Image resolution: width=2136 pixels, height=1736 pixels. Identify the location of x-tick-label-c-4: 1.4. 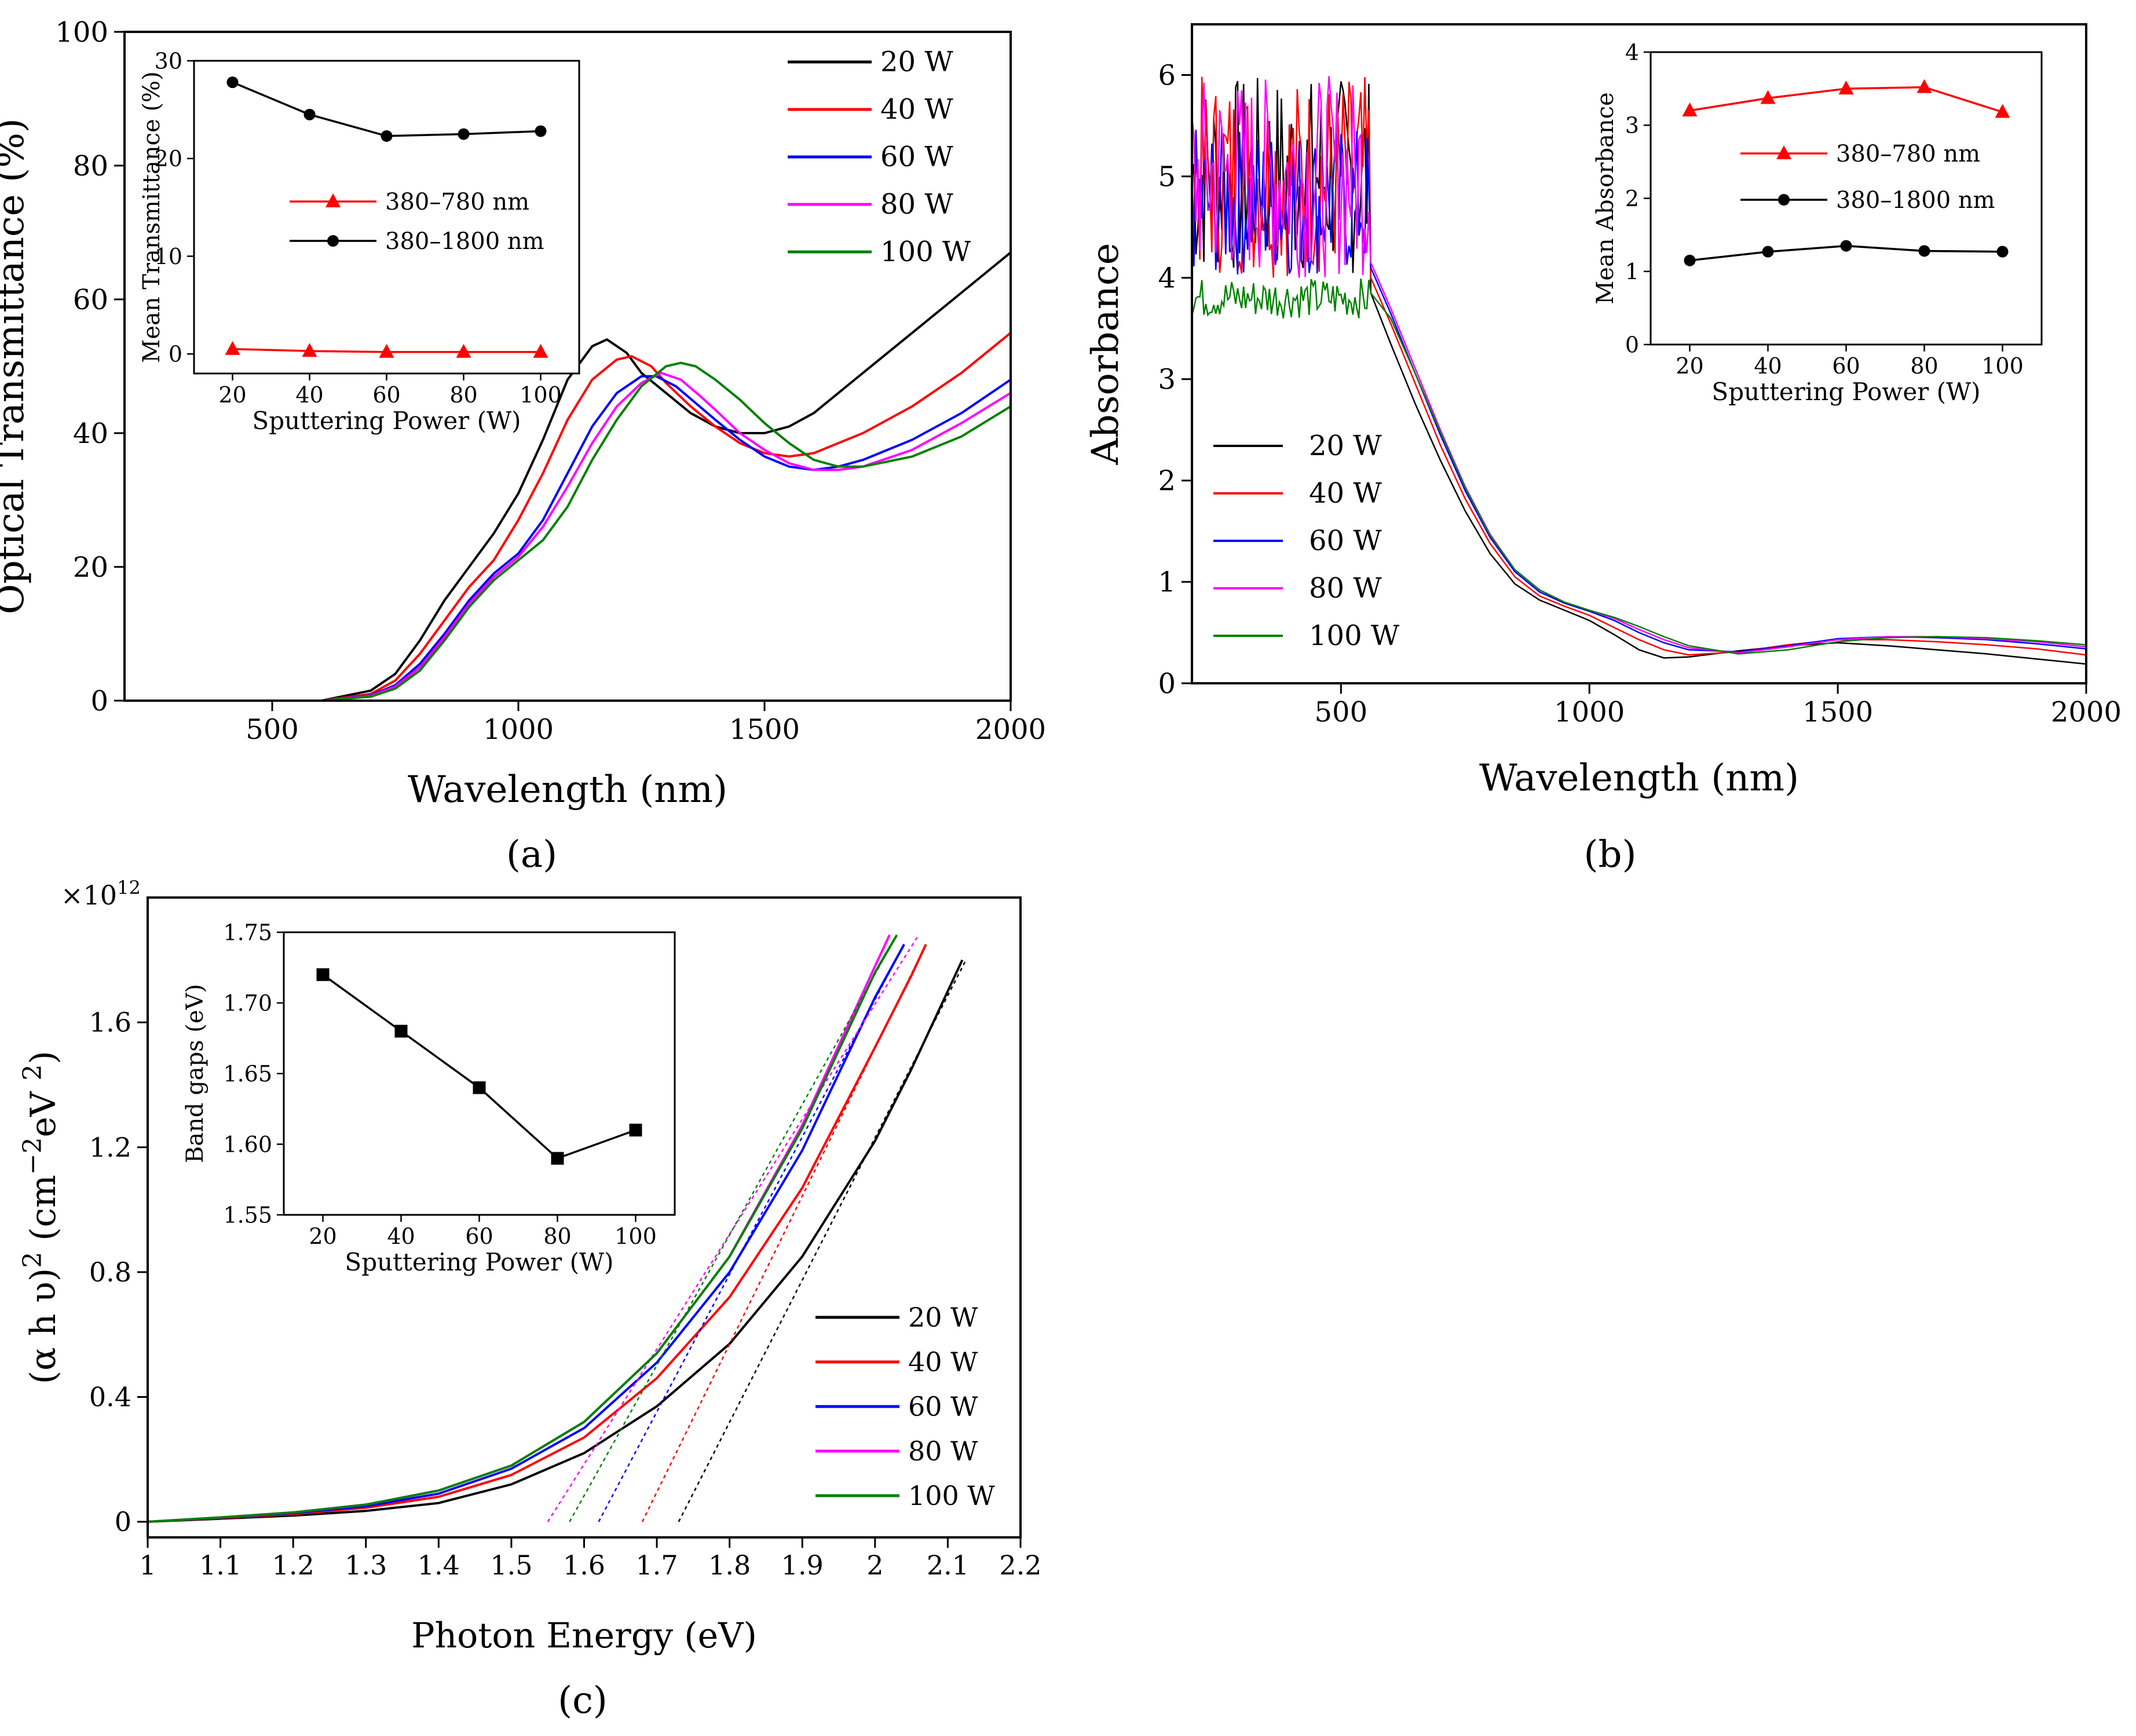
(439, 1566).